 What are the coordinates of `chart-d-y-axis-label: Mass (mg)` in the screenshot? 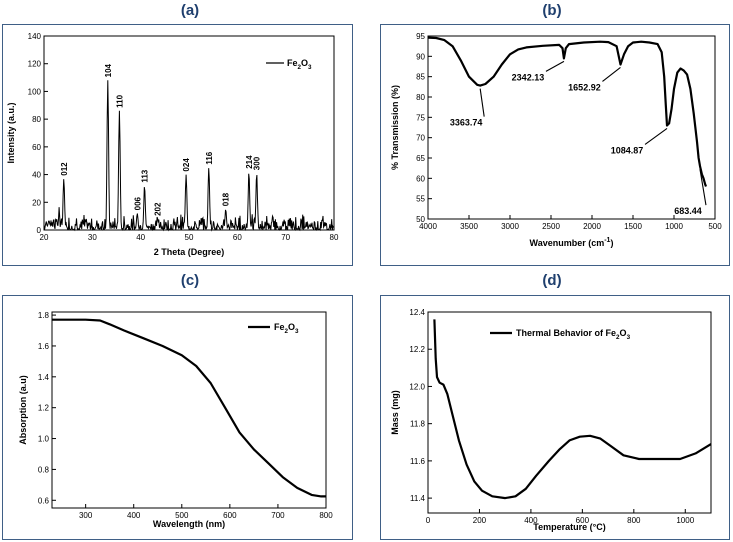 It's located at (395, 412).